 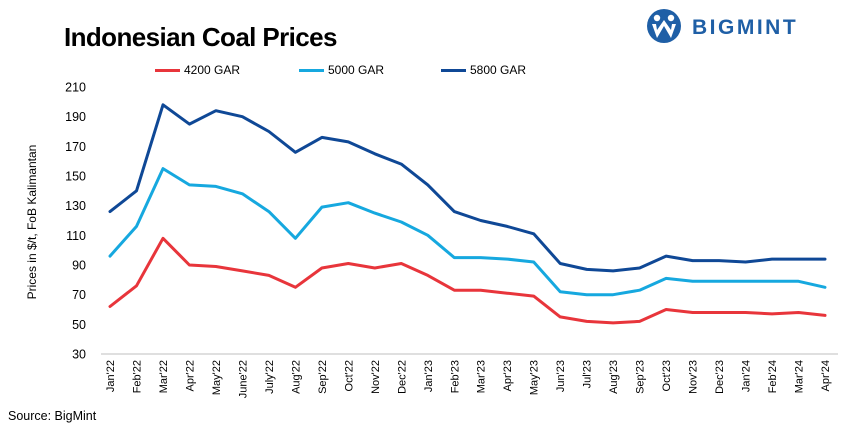 I want to click on x-tick-label: Mar'22, so click(x=164, y=376).